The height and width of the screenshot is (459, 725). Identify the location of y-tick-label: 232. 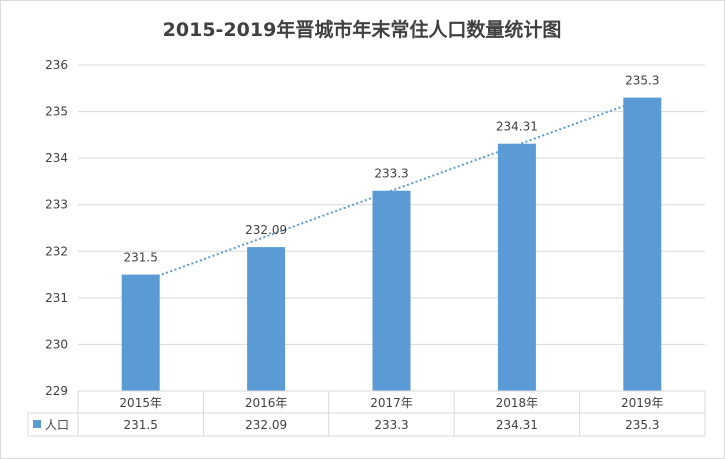
(56, 251).